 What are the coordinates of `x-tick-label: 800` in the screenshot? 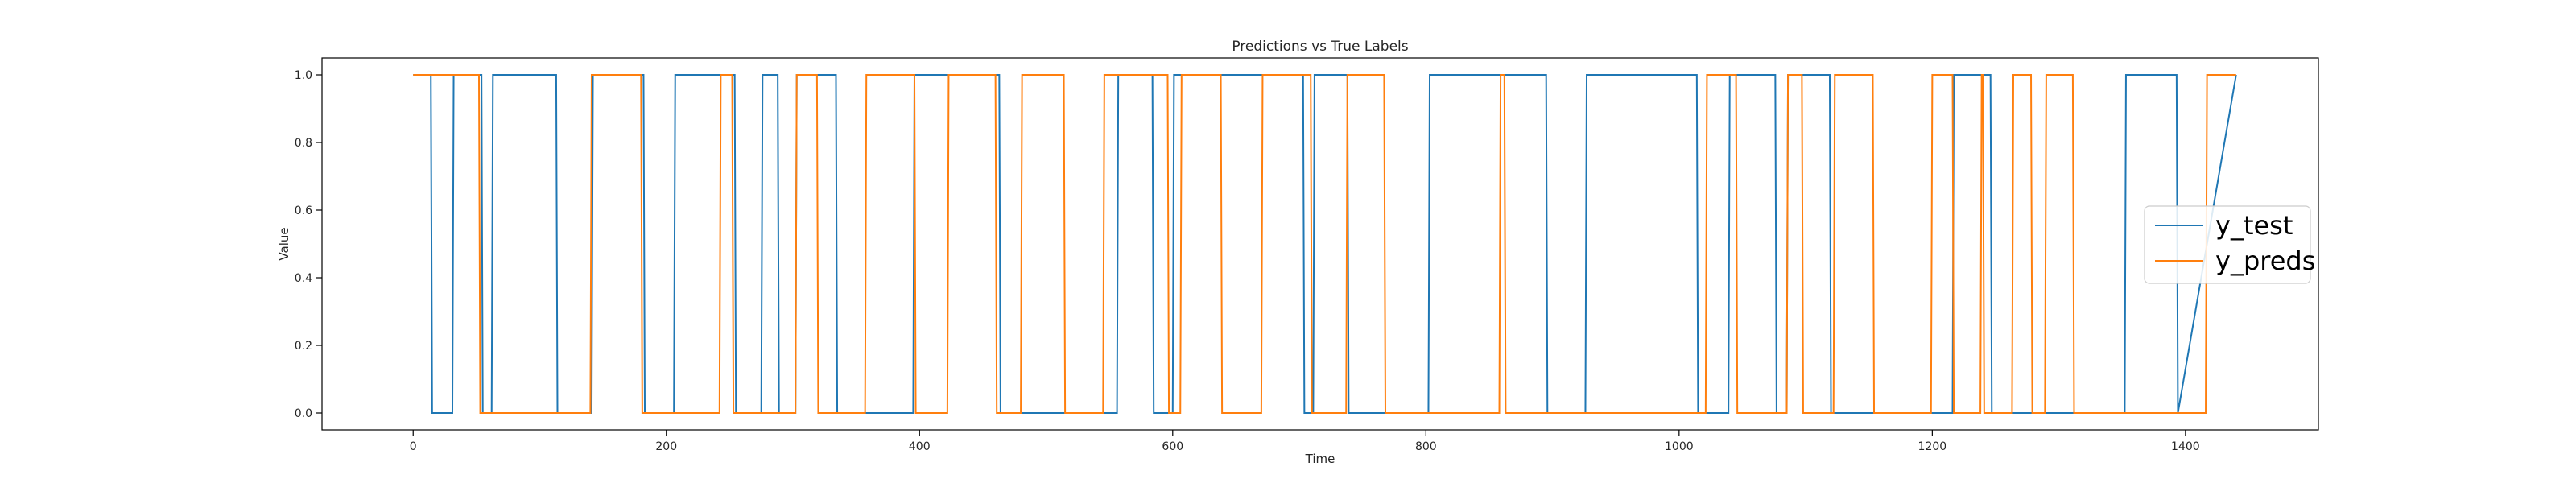 It's located at (1426, 446).